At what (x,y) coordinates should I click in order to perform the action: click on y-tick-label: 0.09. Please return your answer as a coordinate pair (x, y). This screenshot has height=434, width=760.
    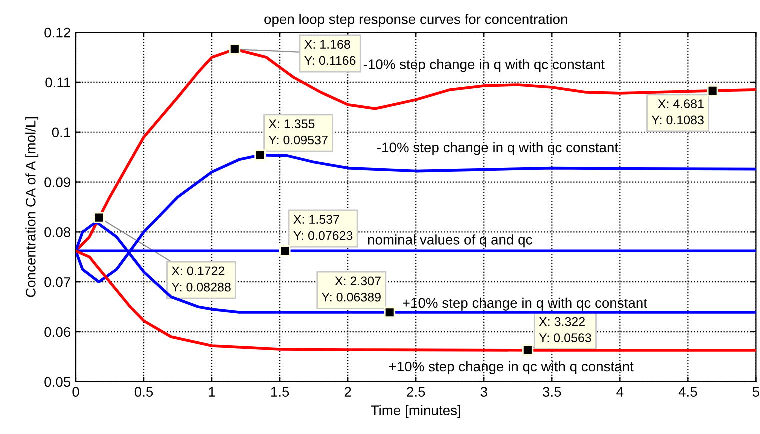
    Looking at the image, I should click on (57, 183).